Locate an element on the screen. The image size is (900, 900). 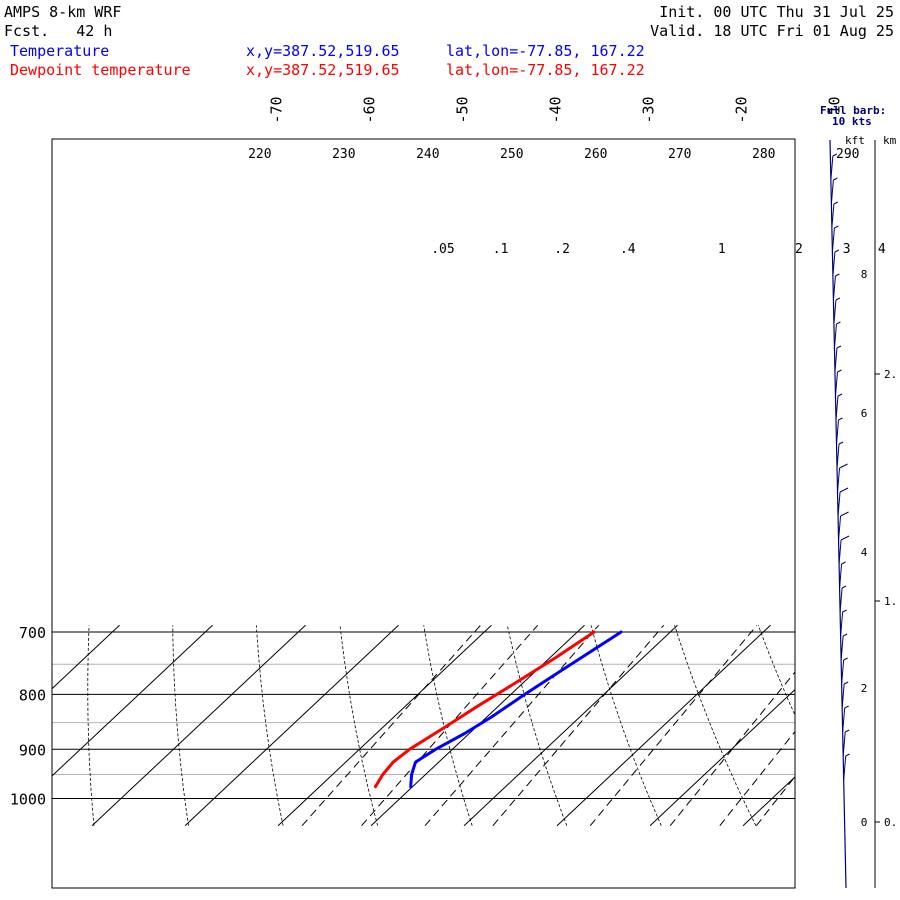
forecast-hour: Fcst. 42 h is located at coordinates (58, 31).